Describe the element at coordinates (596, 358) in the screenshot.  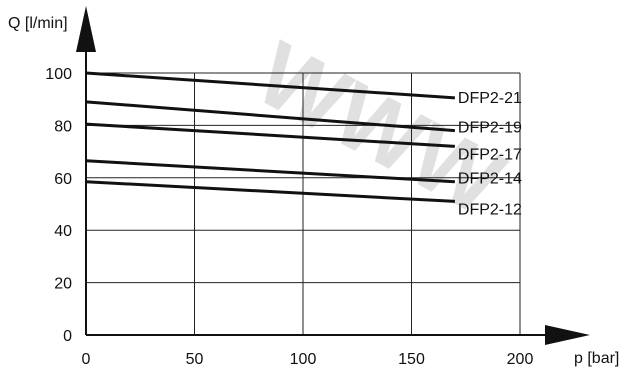
I see `x-axis-label: p [bar]` at that location.